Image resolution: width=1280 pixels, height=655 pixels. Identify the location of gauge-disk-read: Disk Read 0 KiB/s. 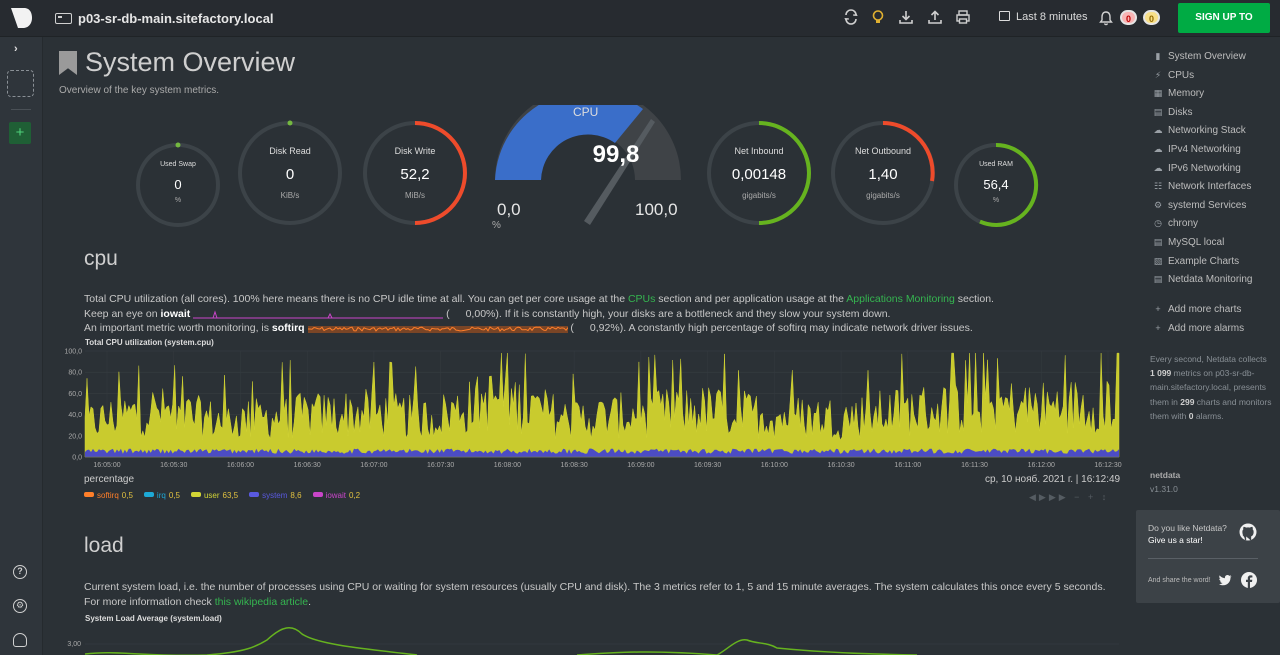
(290, 173).